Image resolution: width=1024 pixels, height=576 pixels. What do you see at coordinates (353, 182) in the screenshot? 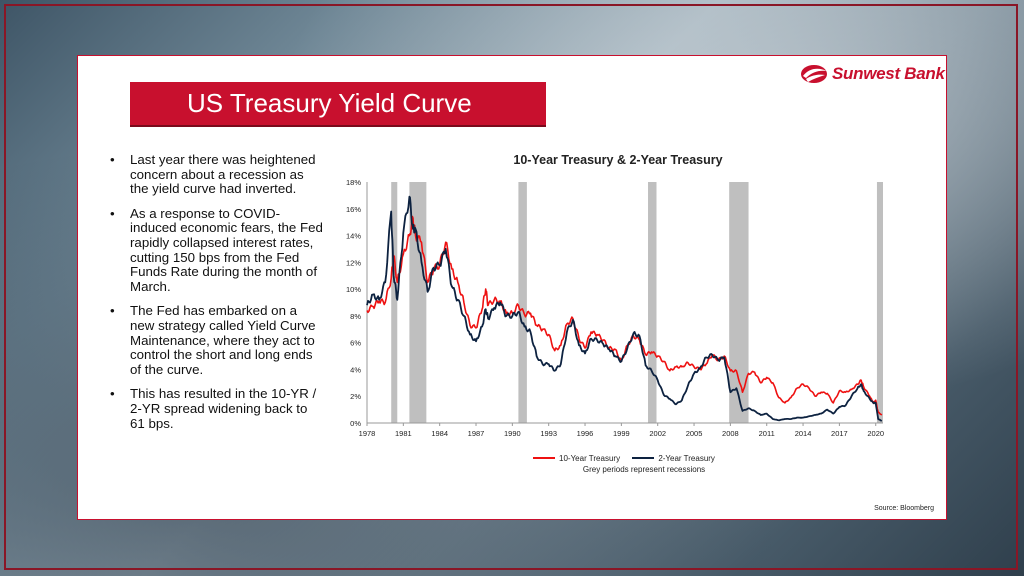
I see `y-tick-label: 18%` at bounding box center [353, 182].